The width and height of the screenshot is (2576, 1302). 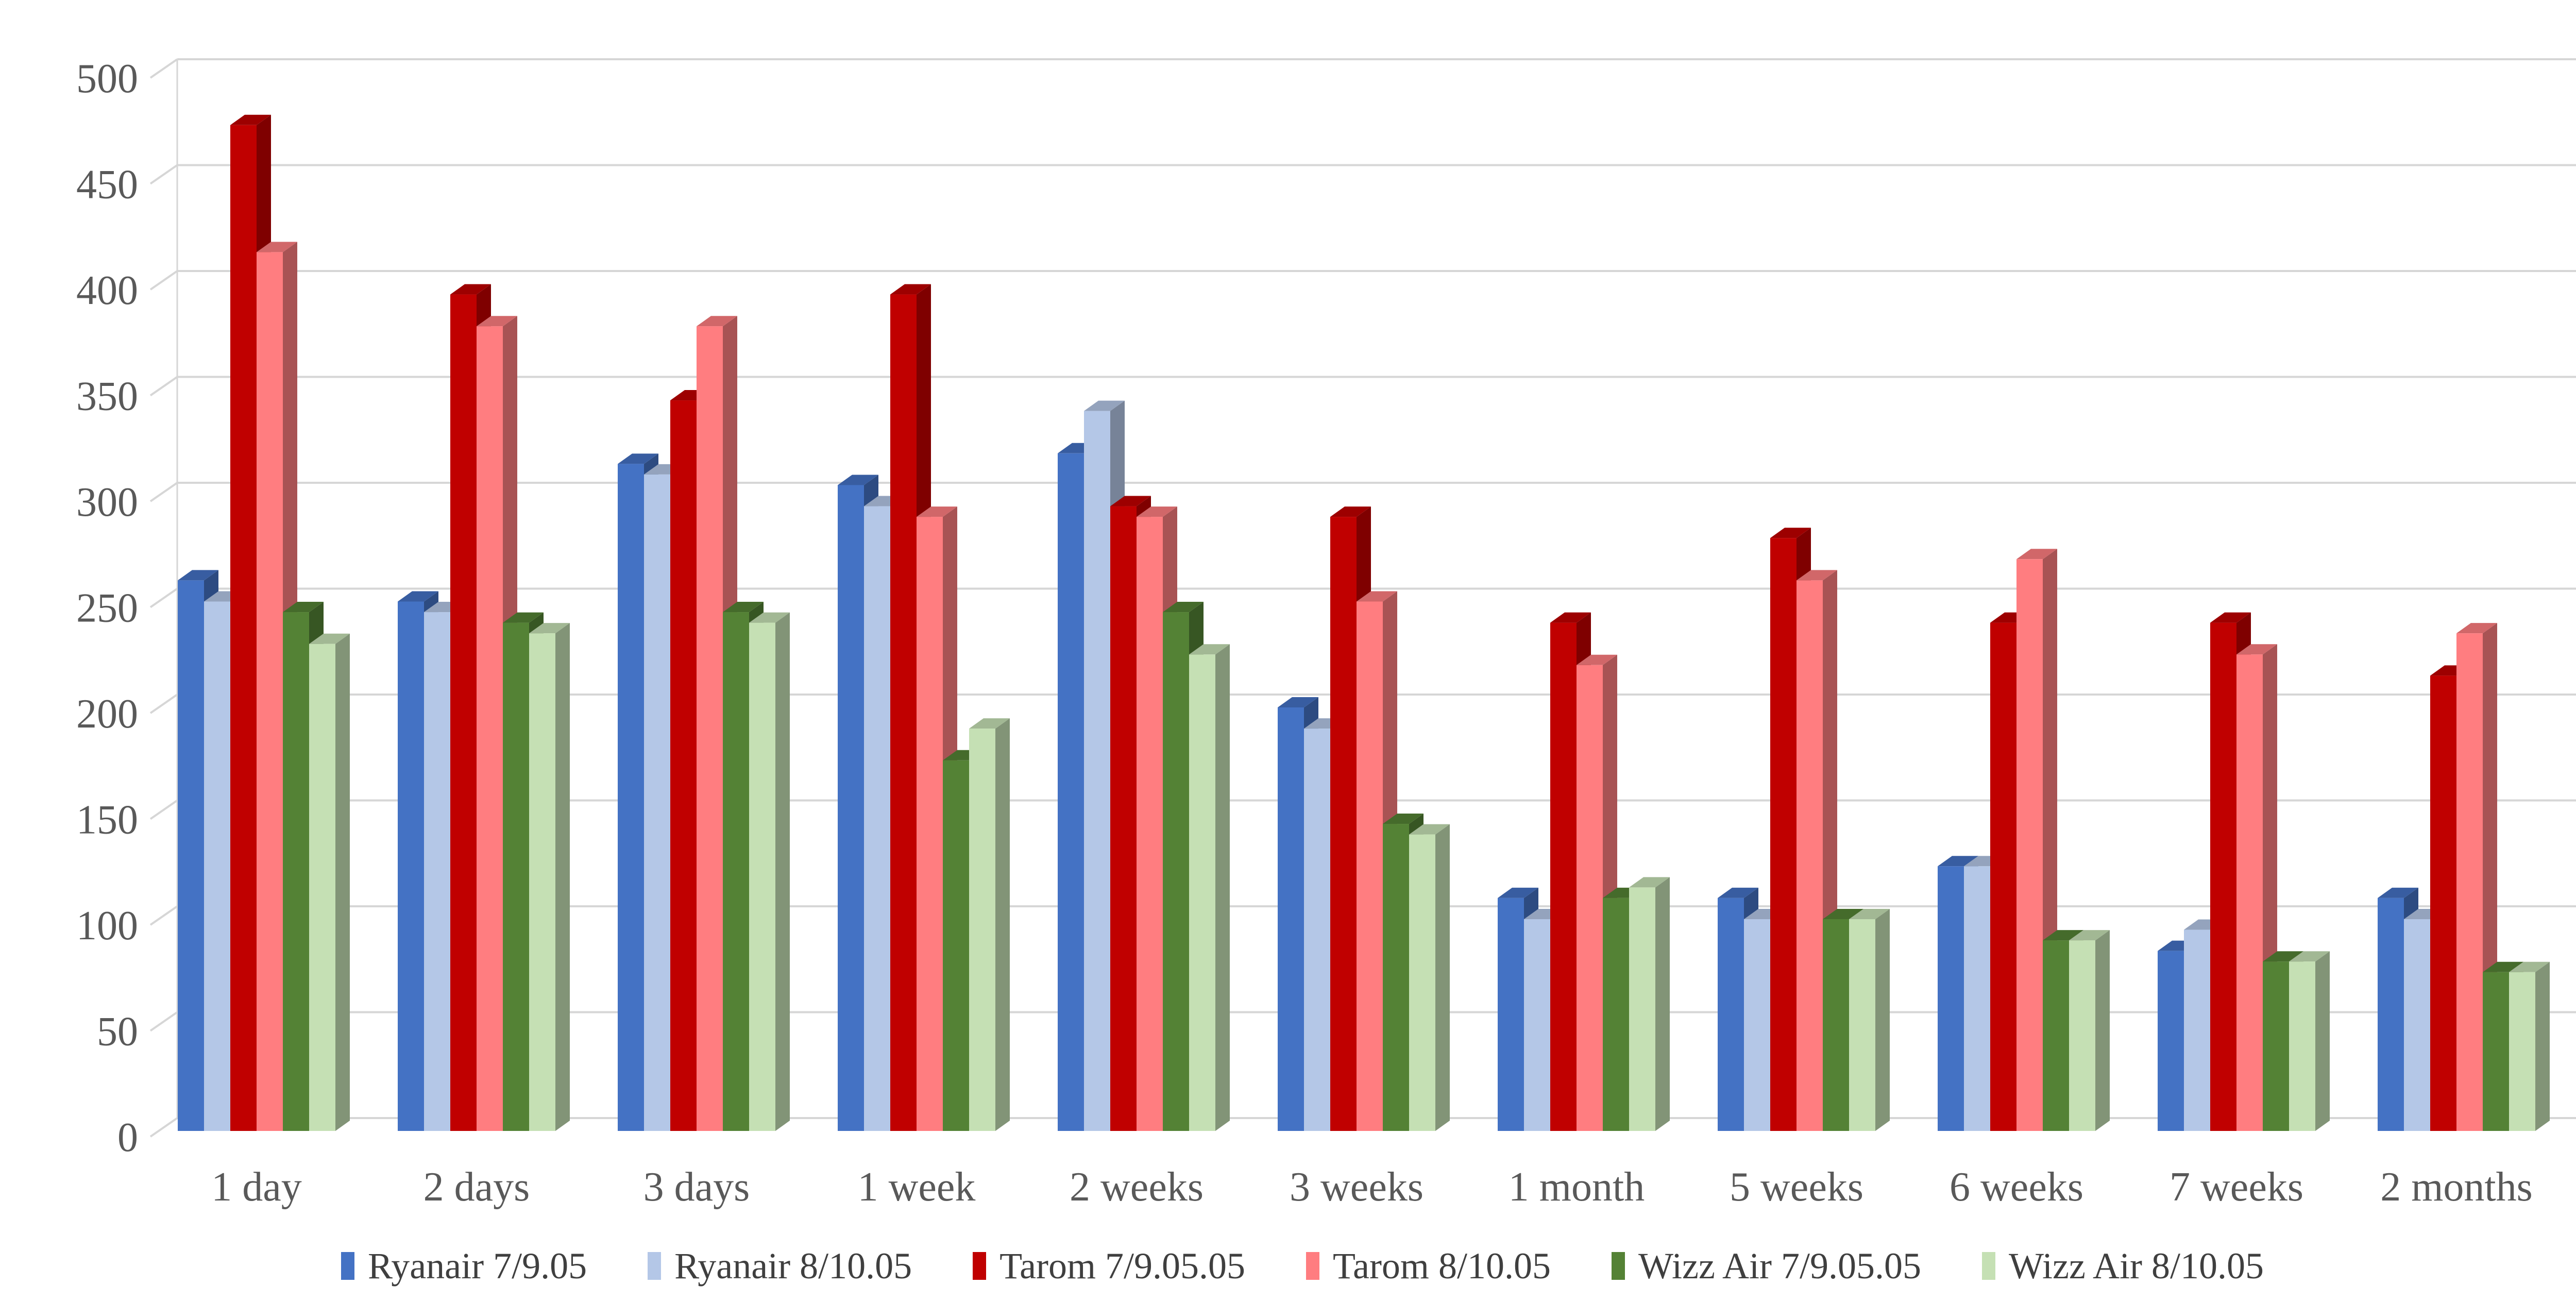 What do you see at coordinates (2122, 1265) in the screenshot?
I see `legend-item-Wizz-Air-8-10-05: Wizz Air 8/10.05` at bounding box center [2122, 1265].